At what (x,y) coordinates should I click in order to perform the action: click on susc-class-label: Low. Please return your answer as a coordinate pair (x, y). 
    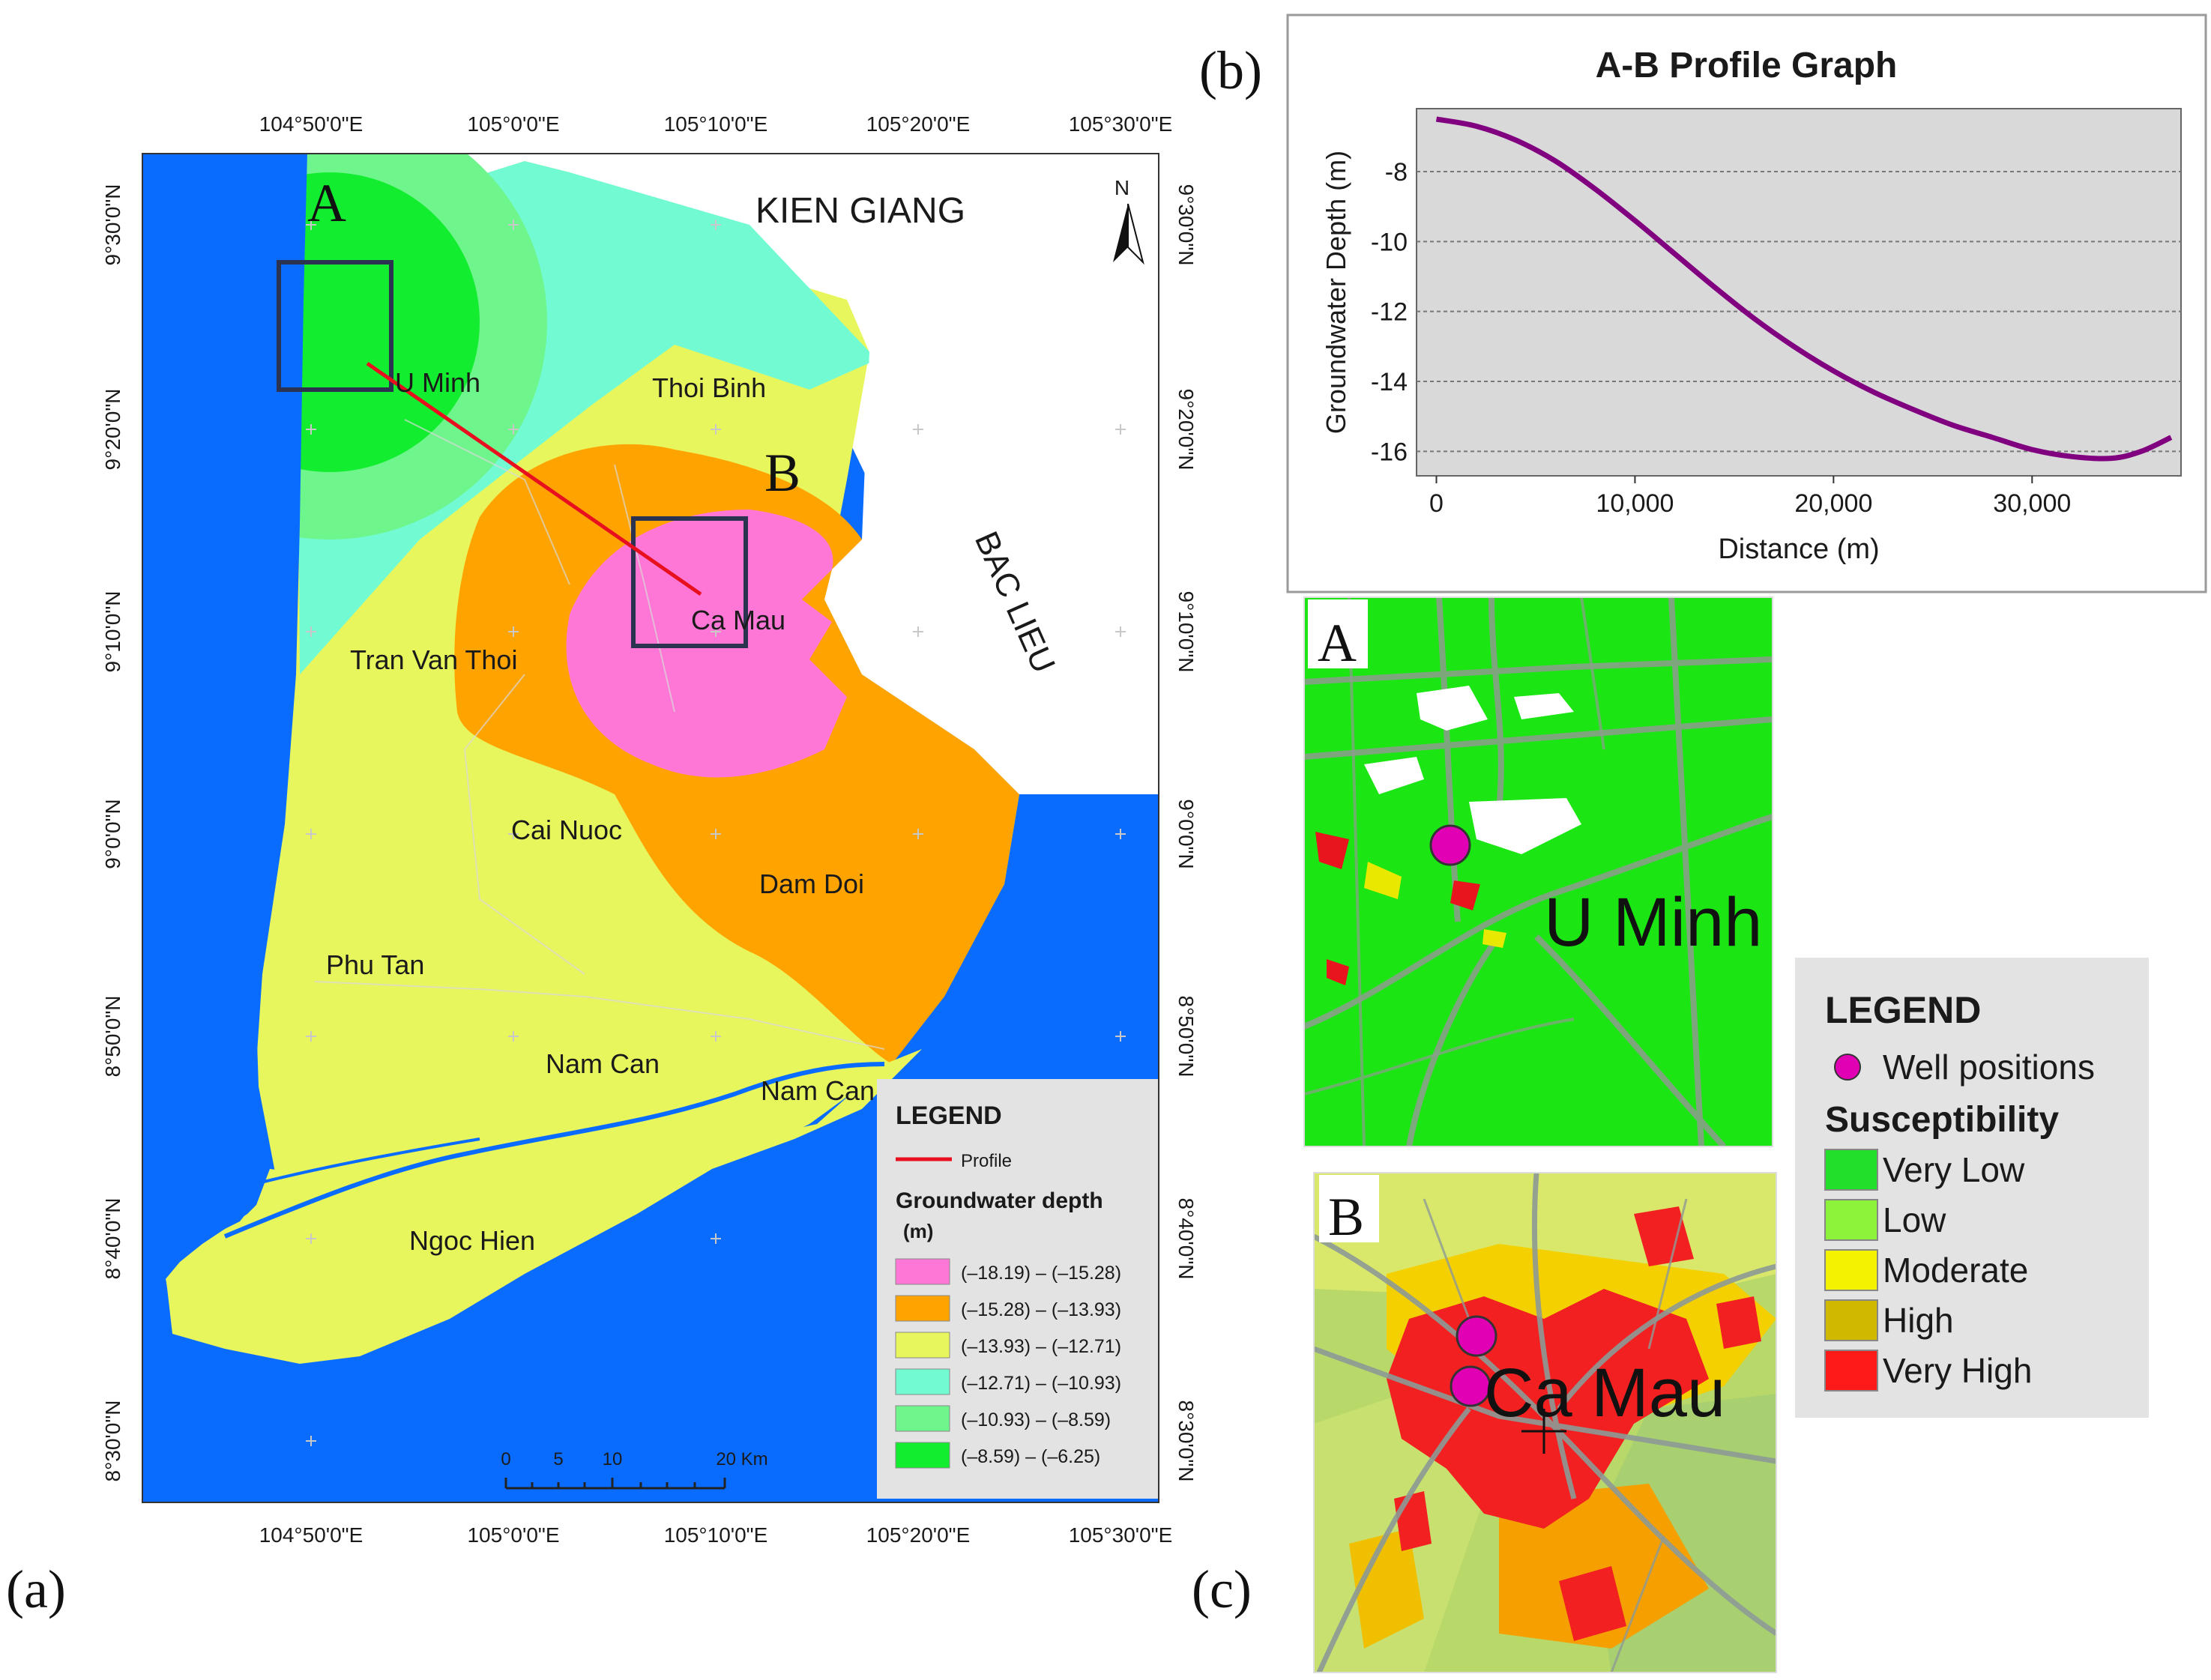
    Looking at the image, I should click on (1914, 1219).